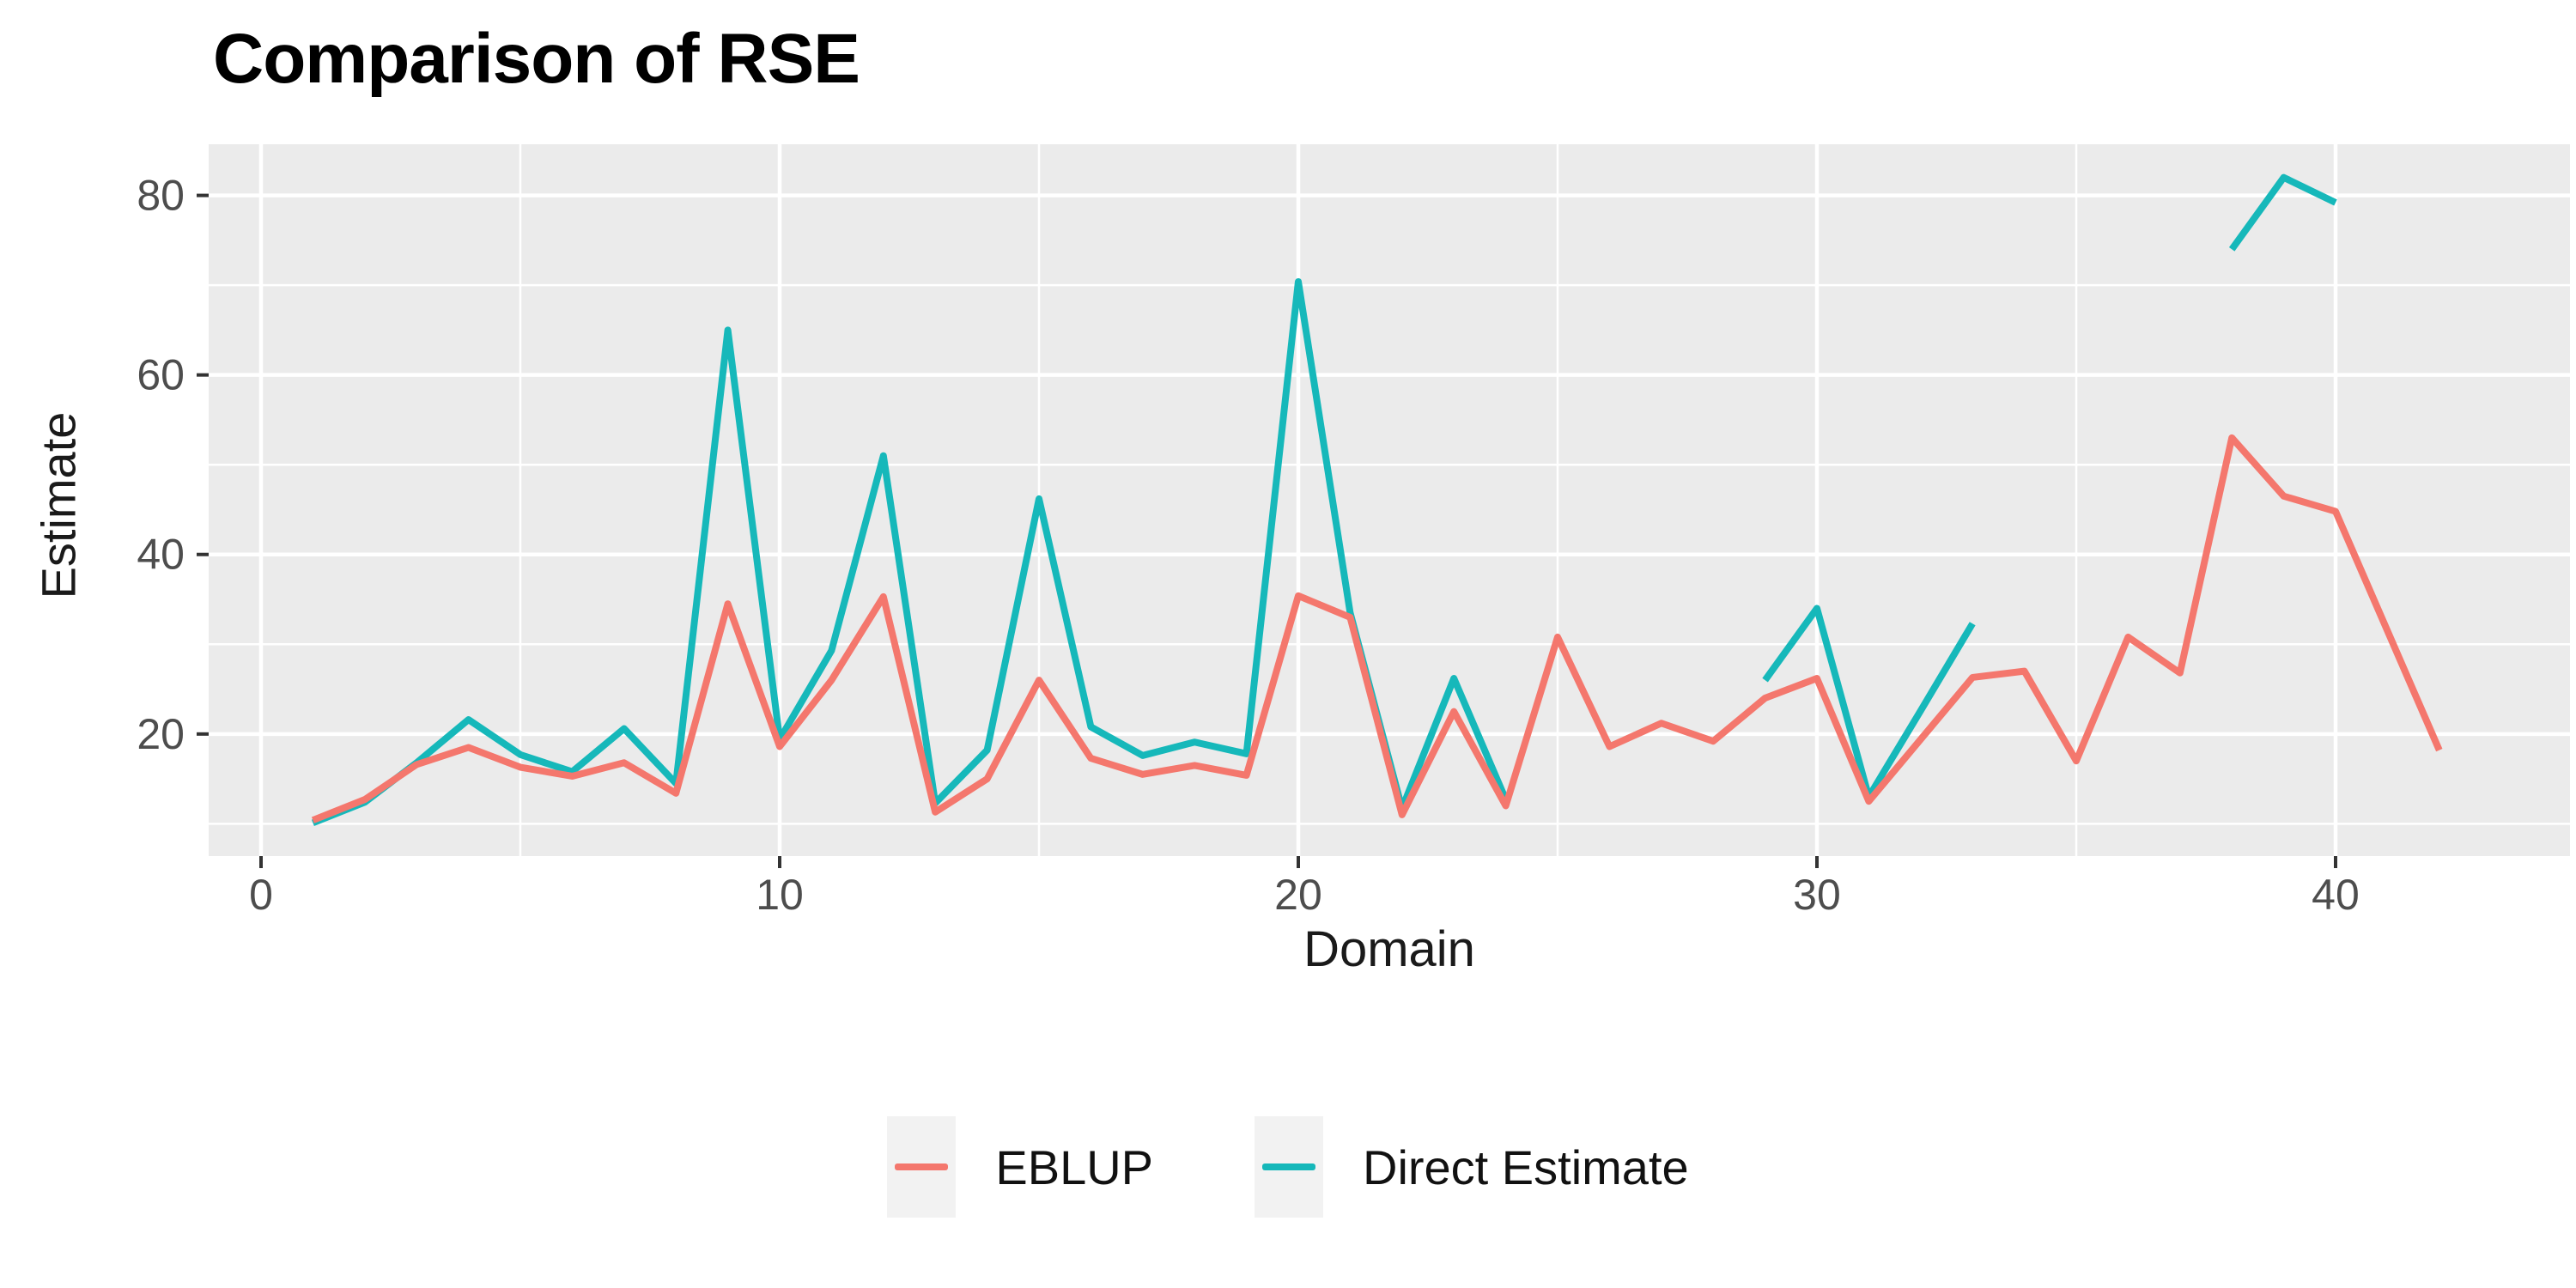 The image size is (2576, 1288). I want to click on x-tick-label: 20, so click(1298, 895).